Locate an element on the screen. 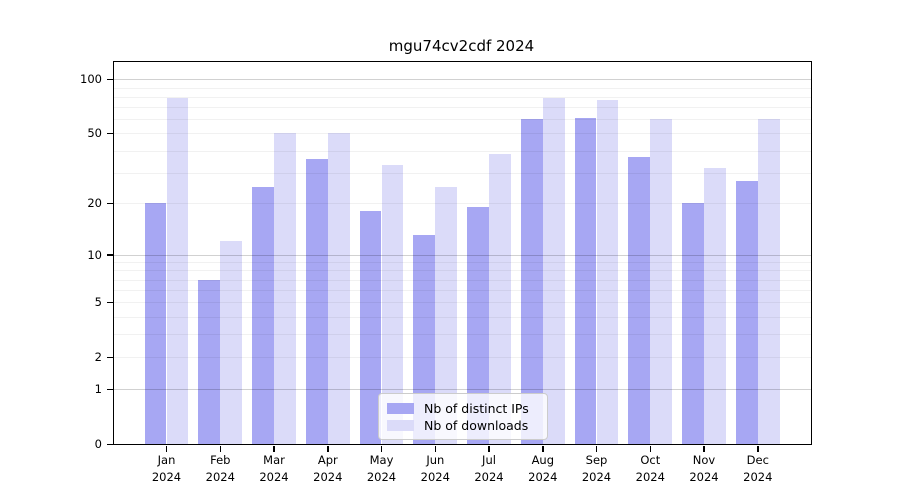 The width and height of the screenshot is (900, 500). y-tick-label-50: 50 is located at coordinates (94, 133).